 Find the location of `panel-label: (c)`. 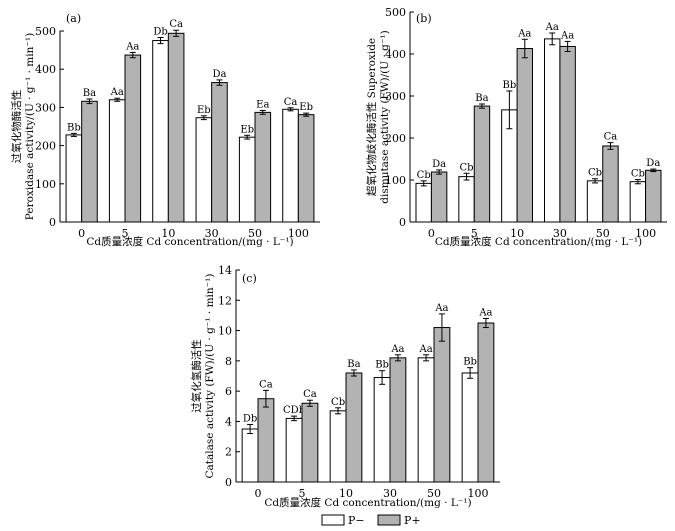

panel-label: (c) is located at coordinates (249, 278).